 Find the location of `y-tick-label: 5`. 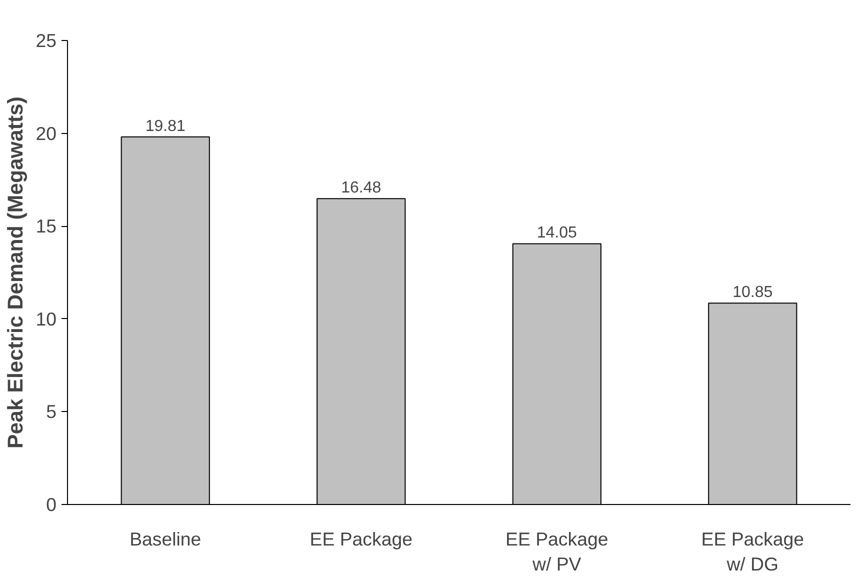

y-tick-label: 5 is located at coordinates (51, 411).